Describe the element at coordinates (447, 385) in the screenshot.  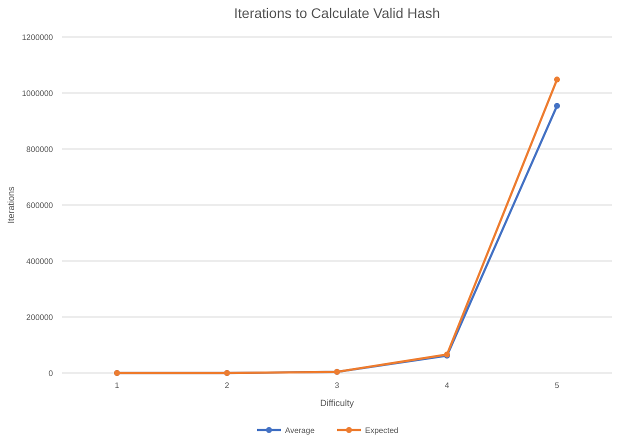
I see `x-tick-label: 4` at that location.